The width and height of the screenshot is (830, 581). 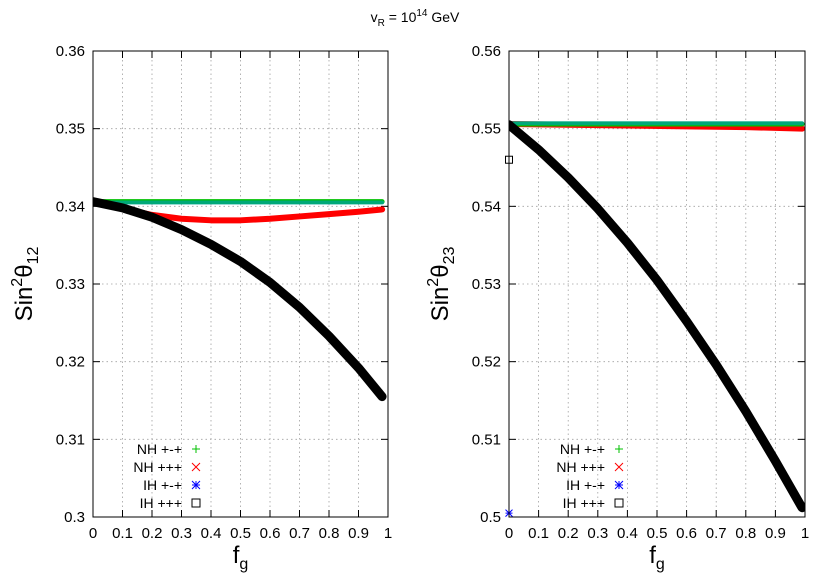 I want to click on figure-title: vR = 1014 GeV, so click(x=415, y=18).